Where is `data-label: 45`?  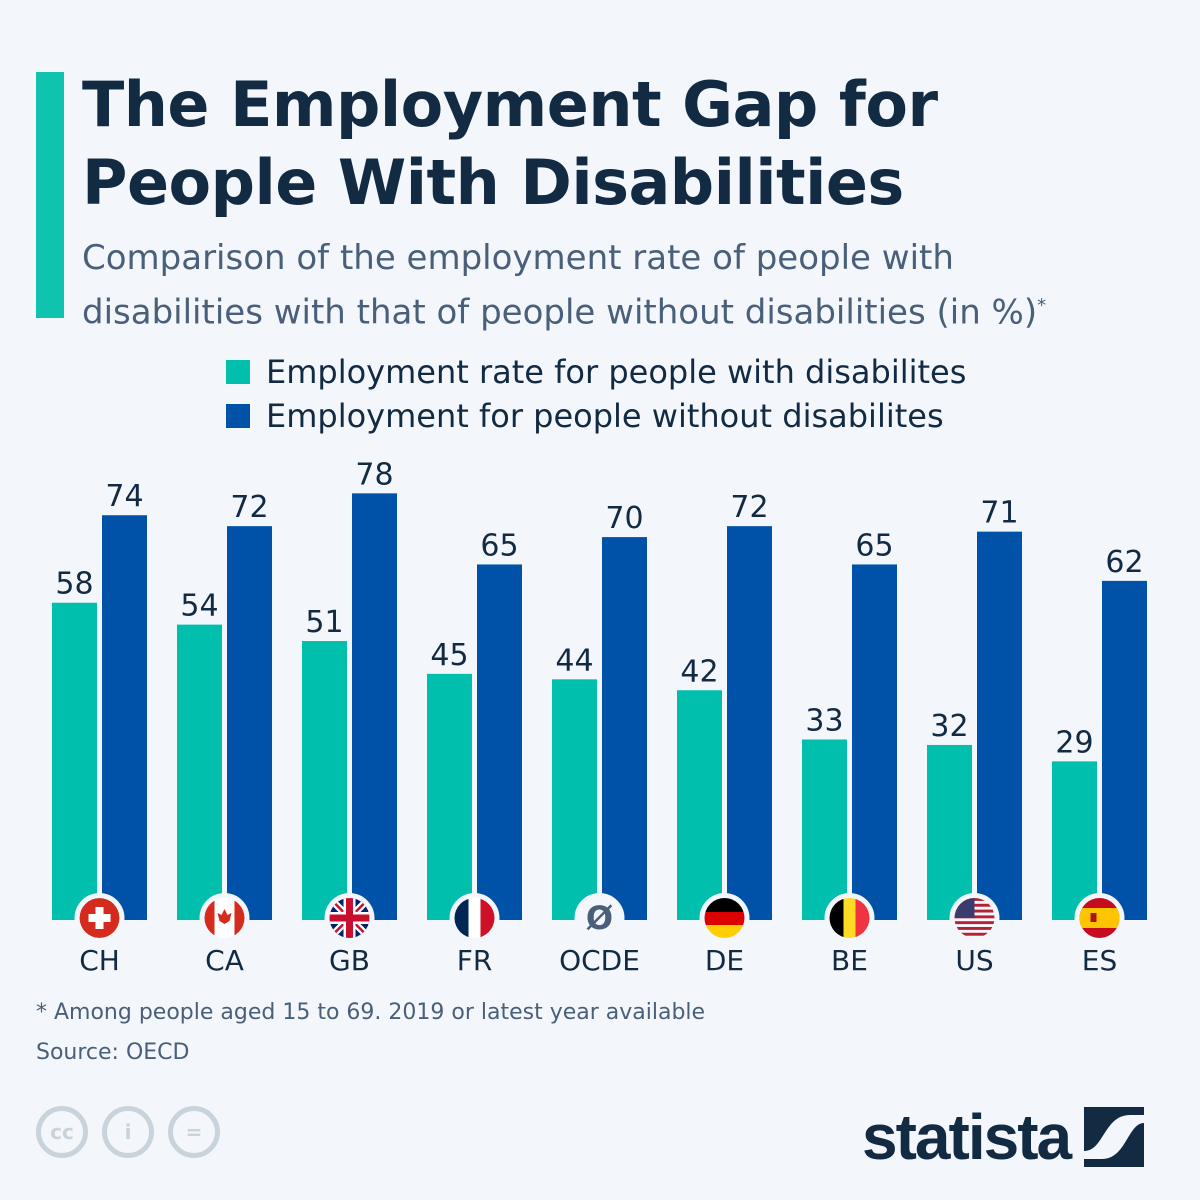
data-label: 45 is located at coordinates (449, 655).